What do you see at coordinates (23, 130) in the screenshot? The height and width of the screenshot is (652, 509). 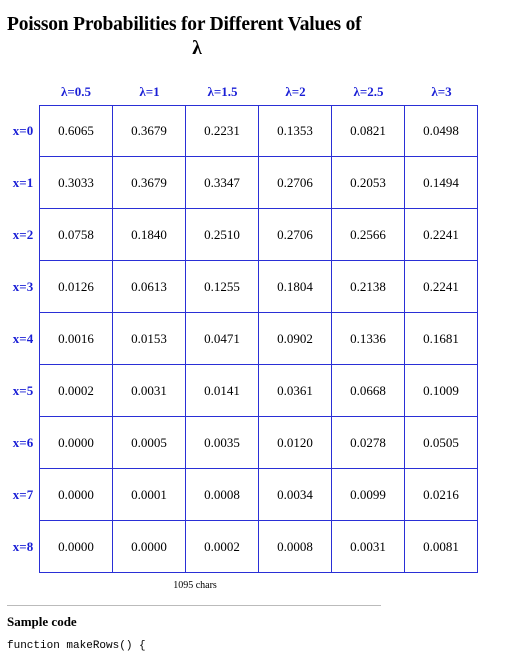 I see `row-header: x=0` at bounding box center [23, 130].